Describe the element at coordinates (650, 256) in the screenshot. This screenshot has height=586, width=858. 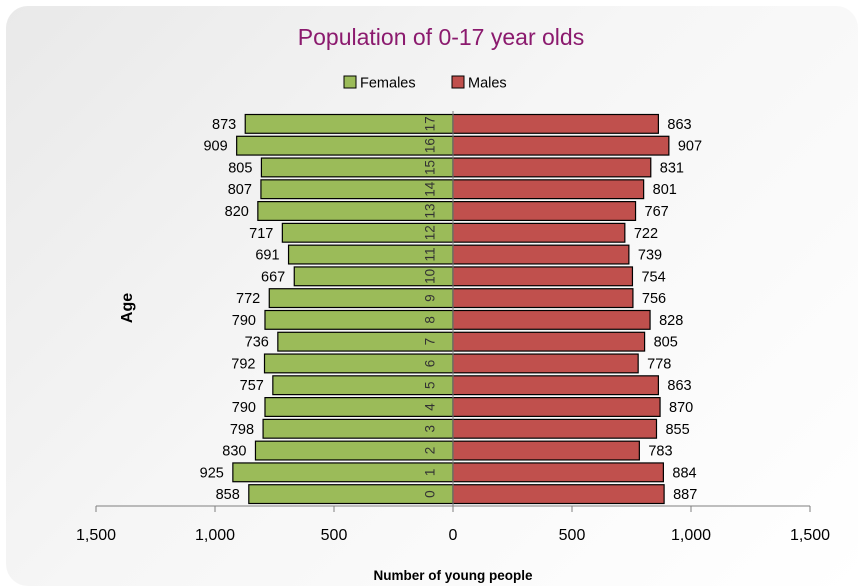
I see `value-label-males-age-11: 739` at that location.